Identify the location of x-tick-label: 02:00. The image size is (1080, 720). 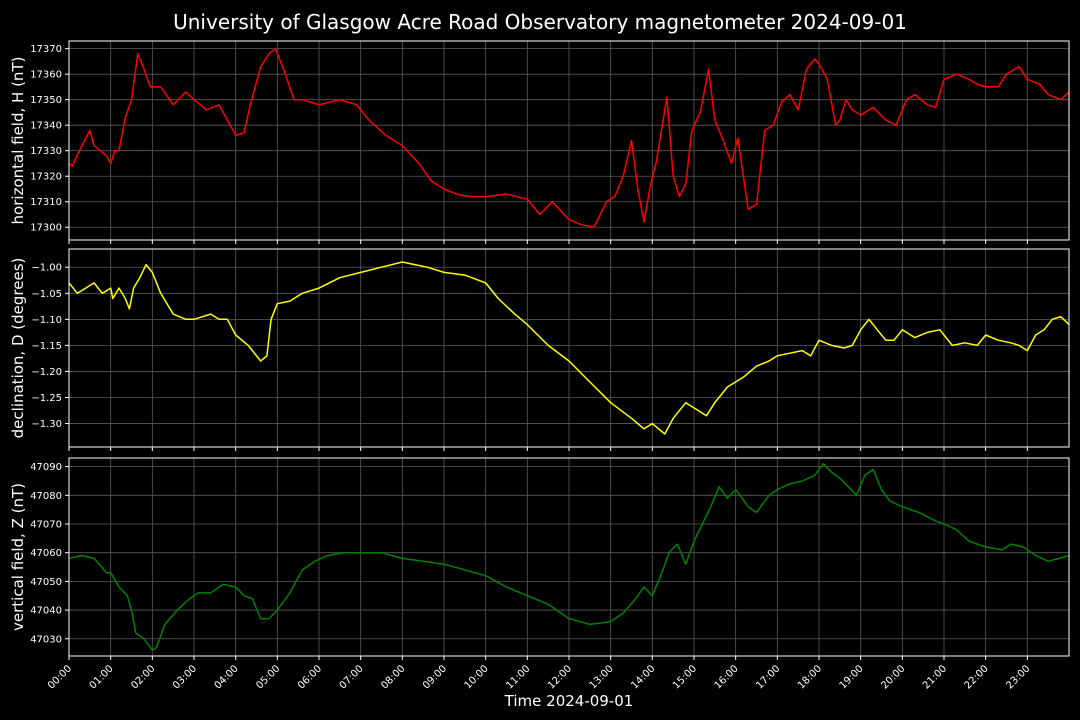
(143, 677).